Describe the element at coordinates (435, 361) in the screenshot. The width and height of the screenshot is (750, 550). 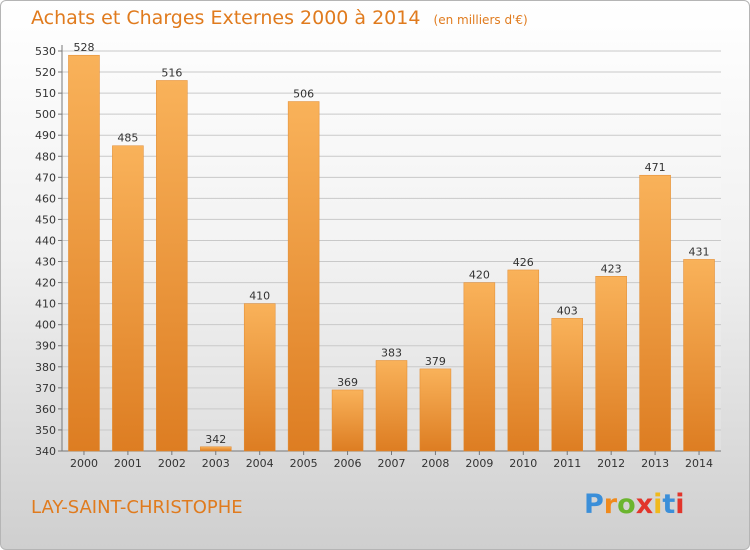
I see `data-label: 379` at that location.